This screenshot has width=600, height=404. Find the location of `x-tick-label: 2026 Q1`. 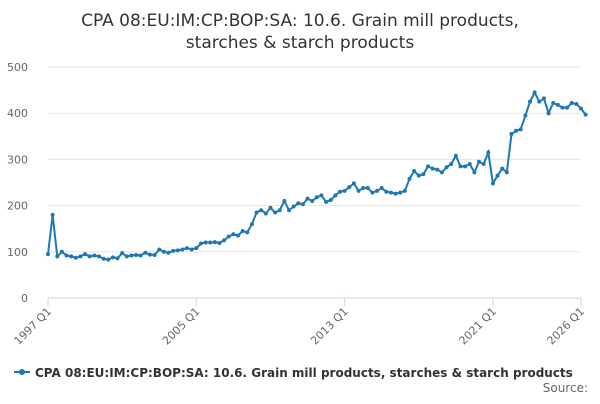

x-tick-label: 2026 Q1 is located at coordinates (566, 326).